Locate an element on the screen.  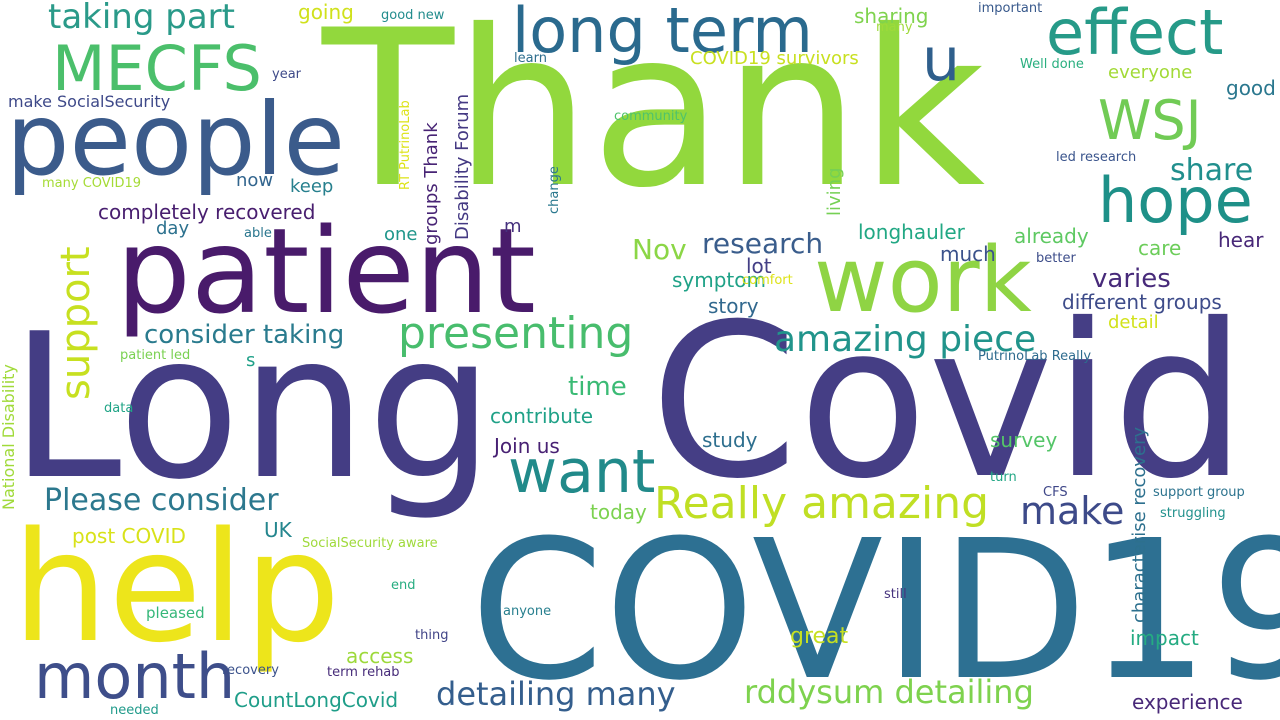
word-needed: needed is located at coordinates (134, 710).